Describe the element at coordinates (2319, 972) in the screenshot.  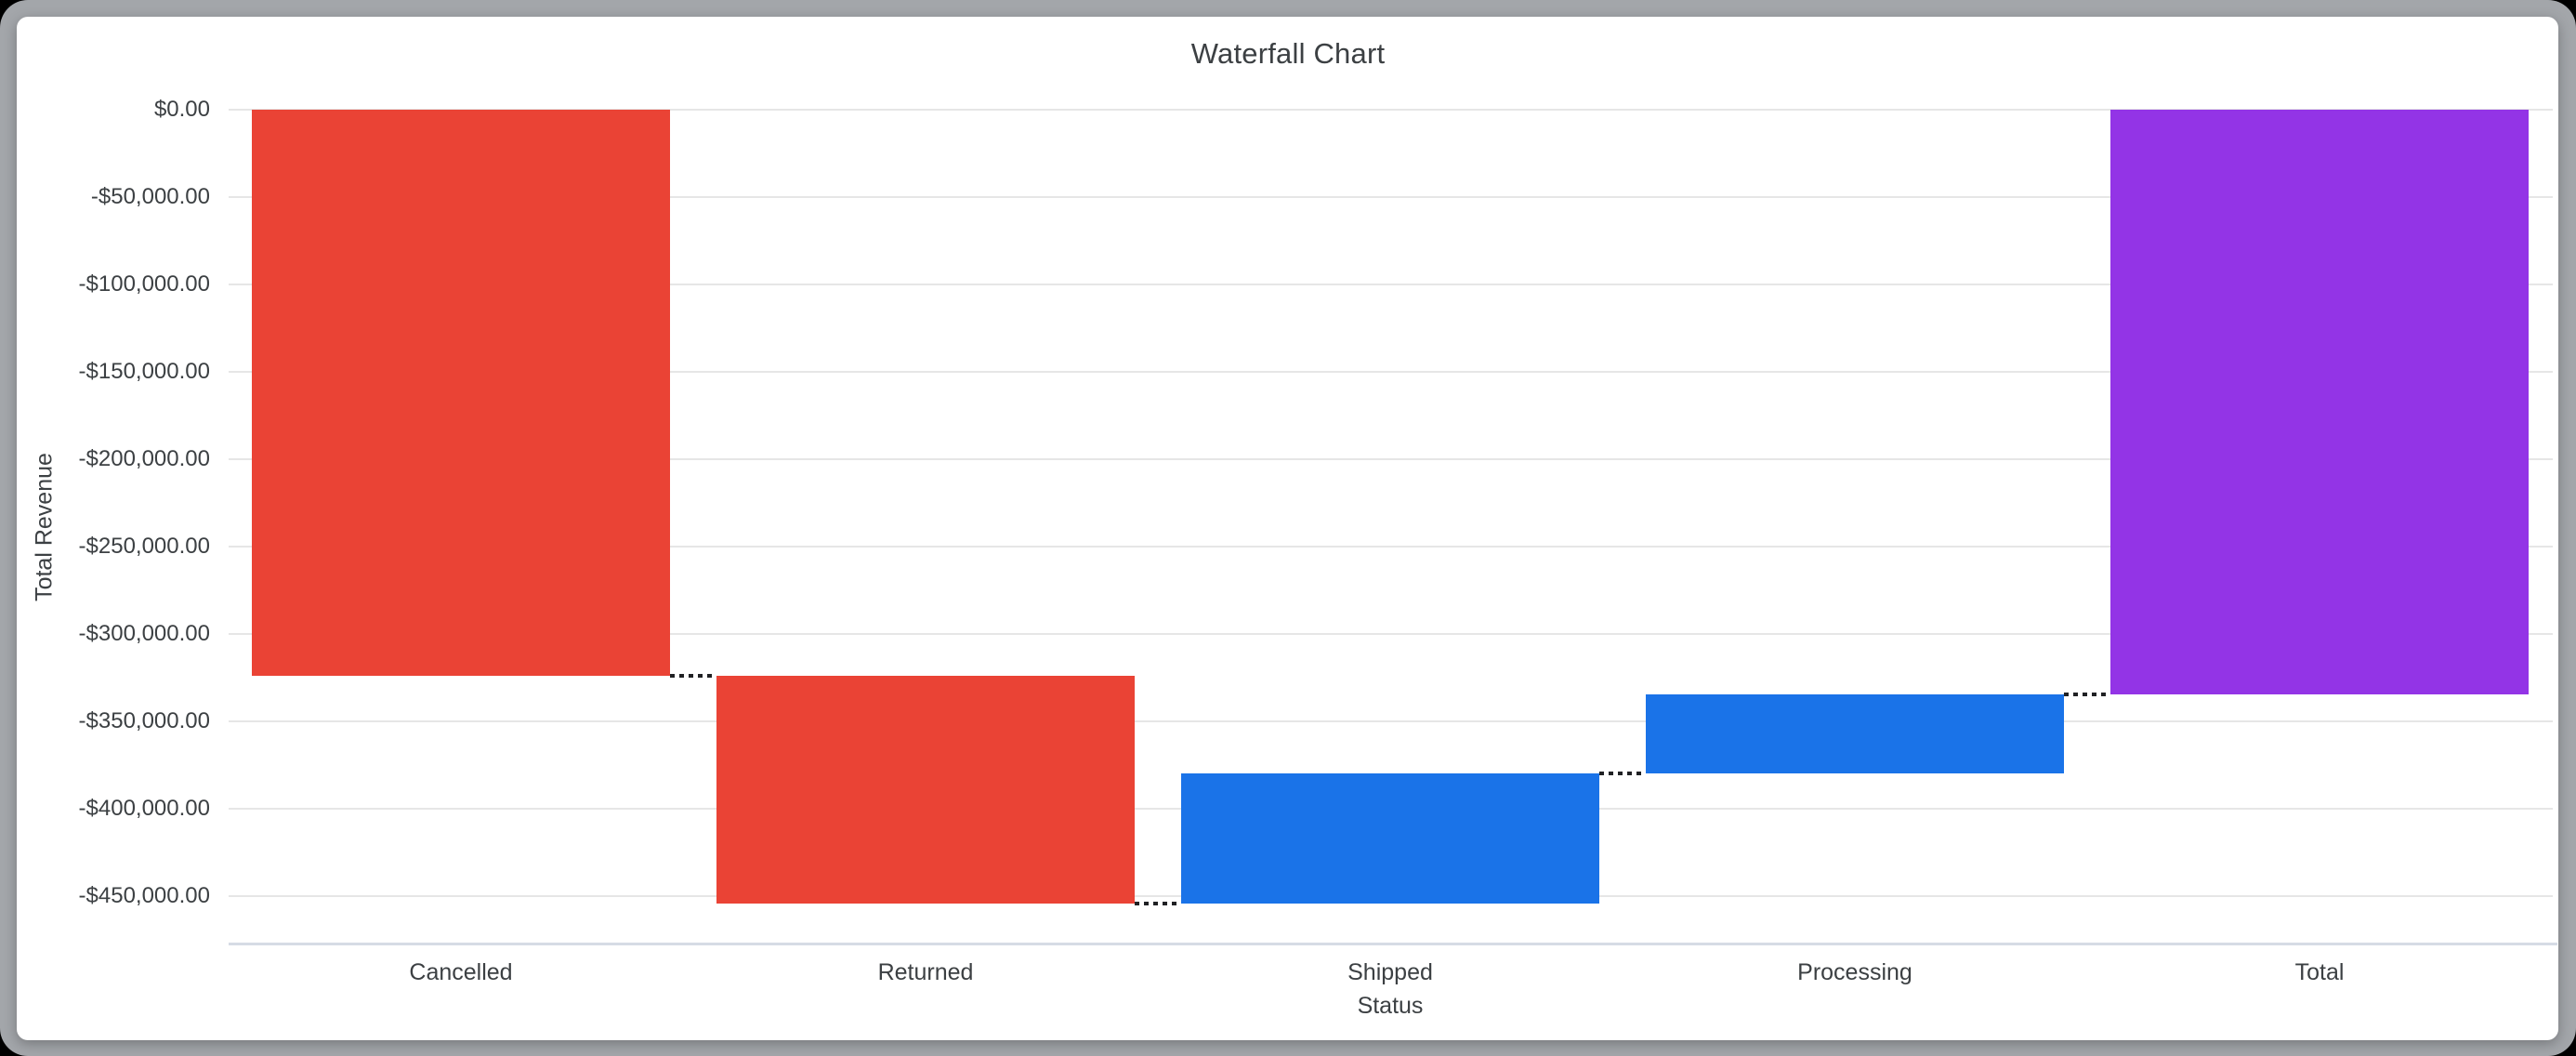
I see `x-category-label-total: Total` at that location.